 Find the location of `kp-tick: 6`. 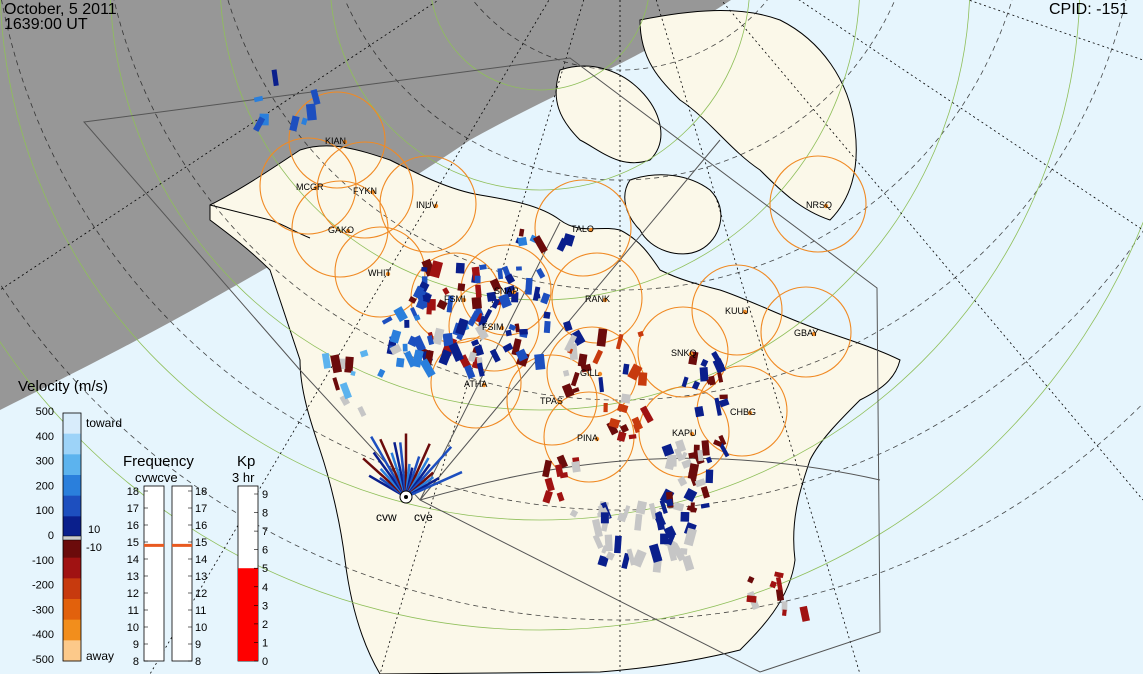

kp-tick: 6 is located at coordinates (265, 551).